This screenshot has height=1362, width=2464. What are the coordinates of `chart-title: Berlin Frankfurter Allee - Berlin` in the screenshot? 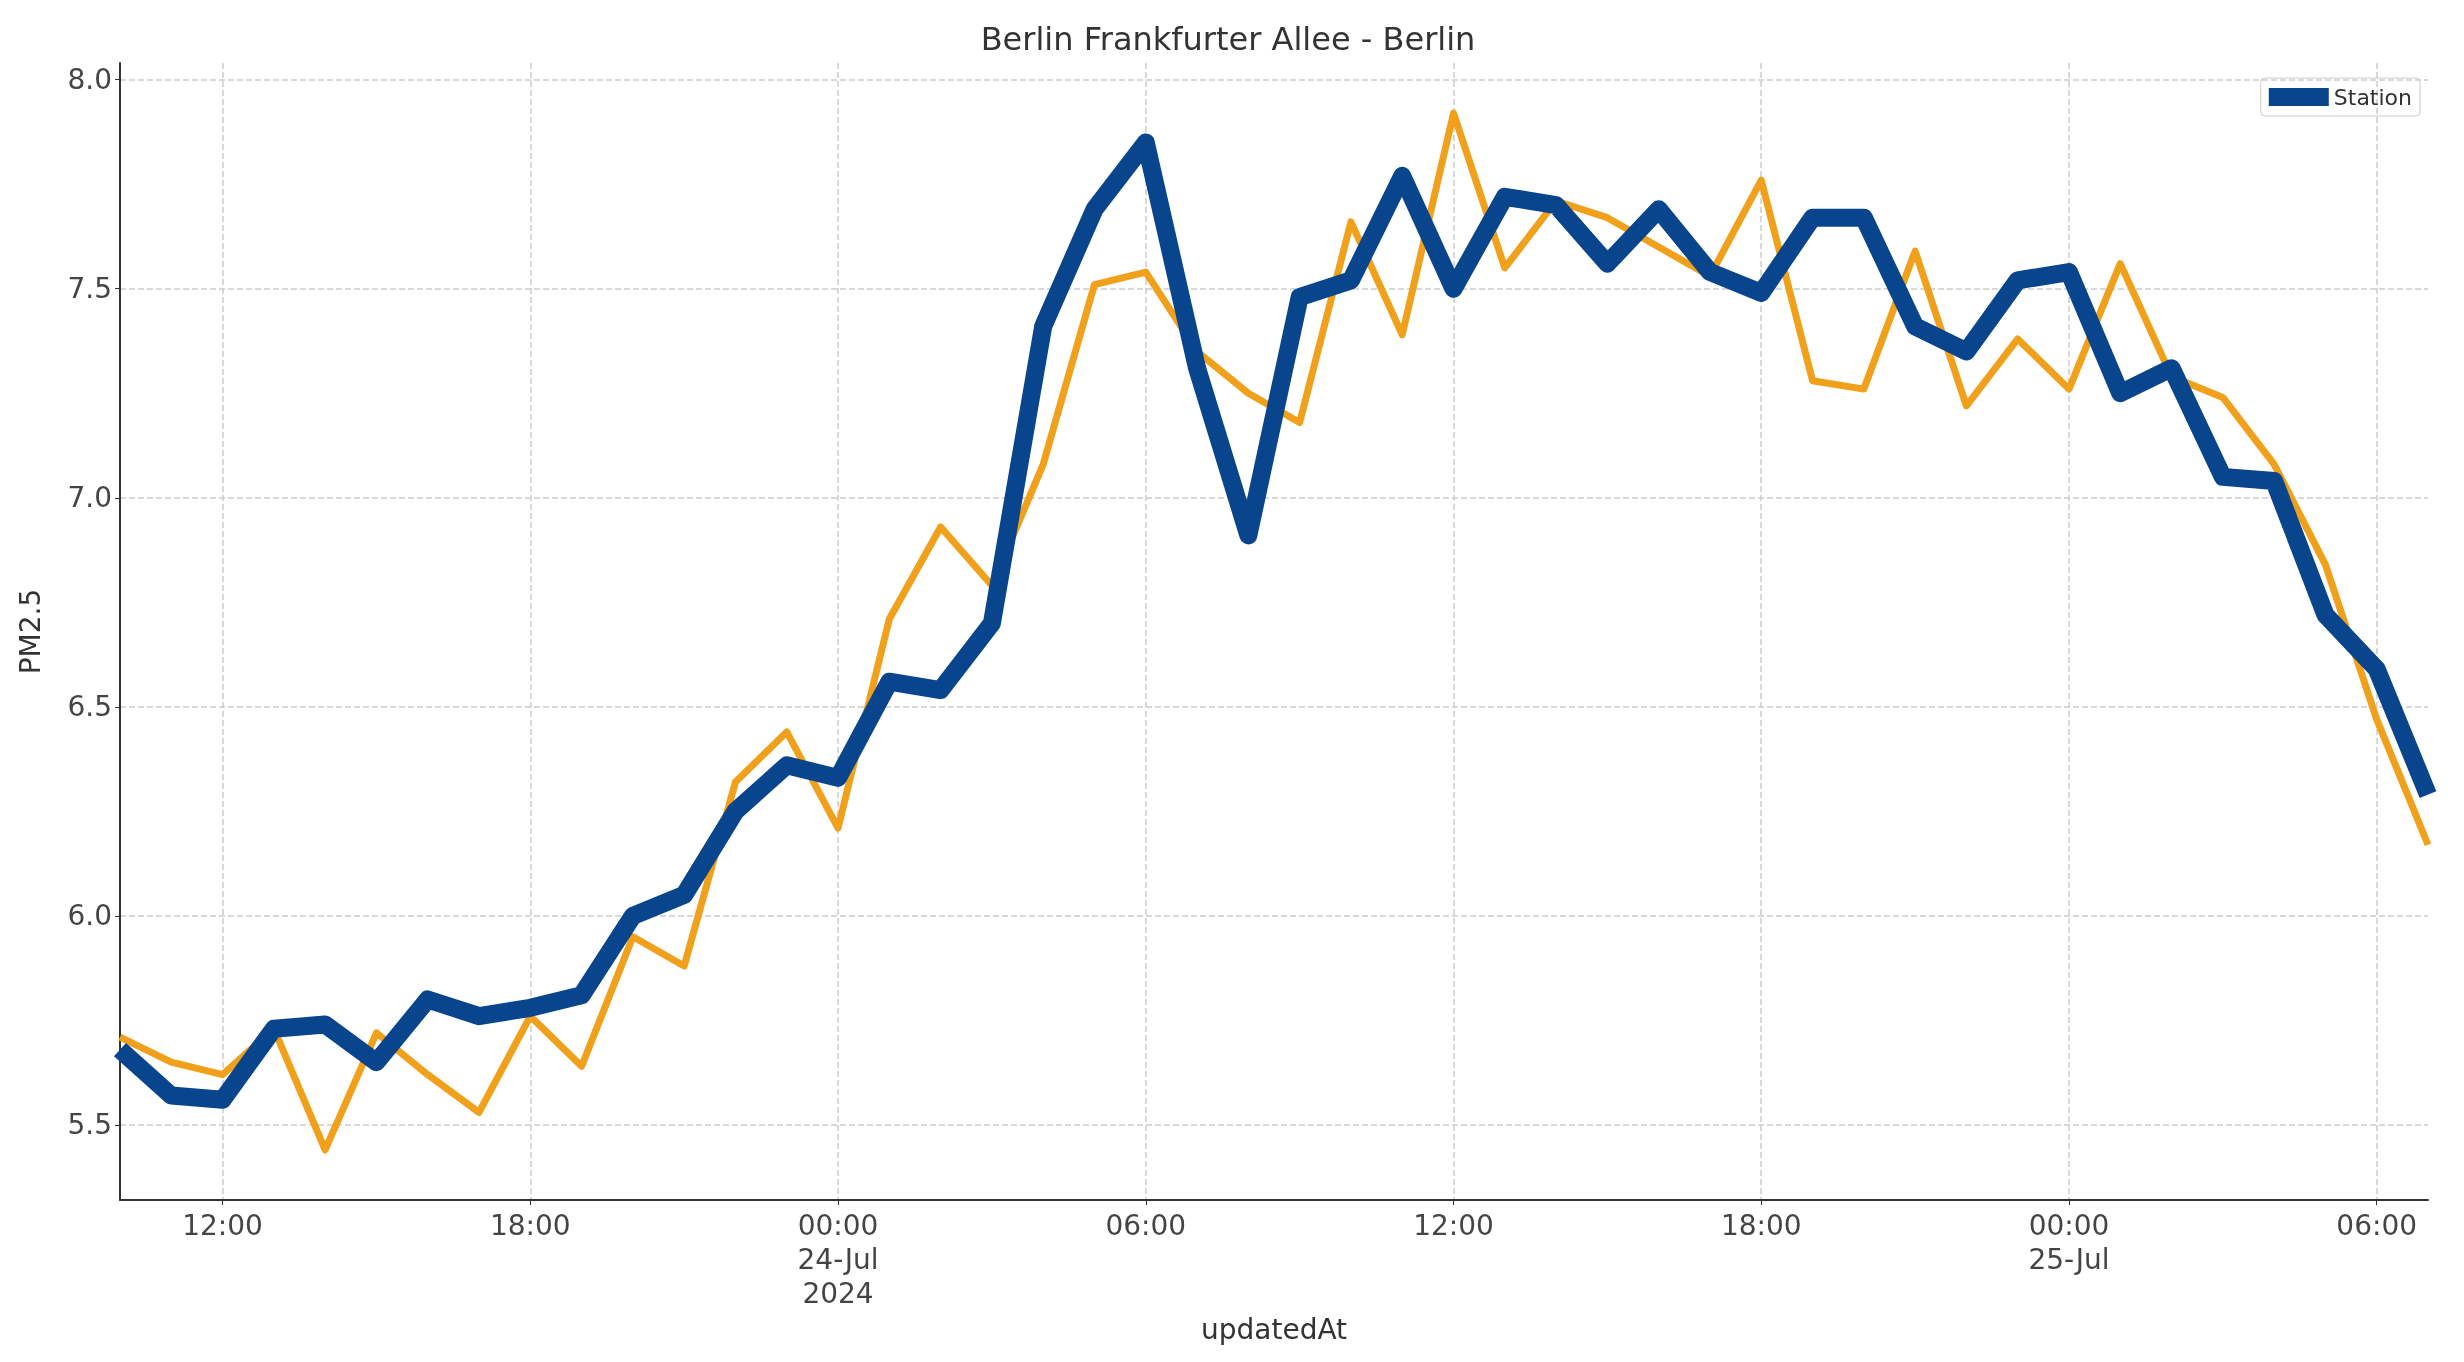 It's located at (1228, 39).